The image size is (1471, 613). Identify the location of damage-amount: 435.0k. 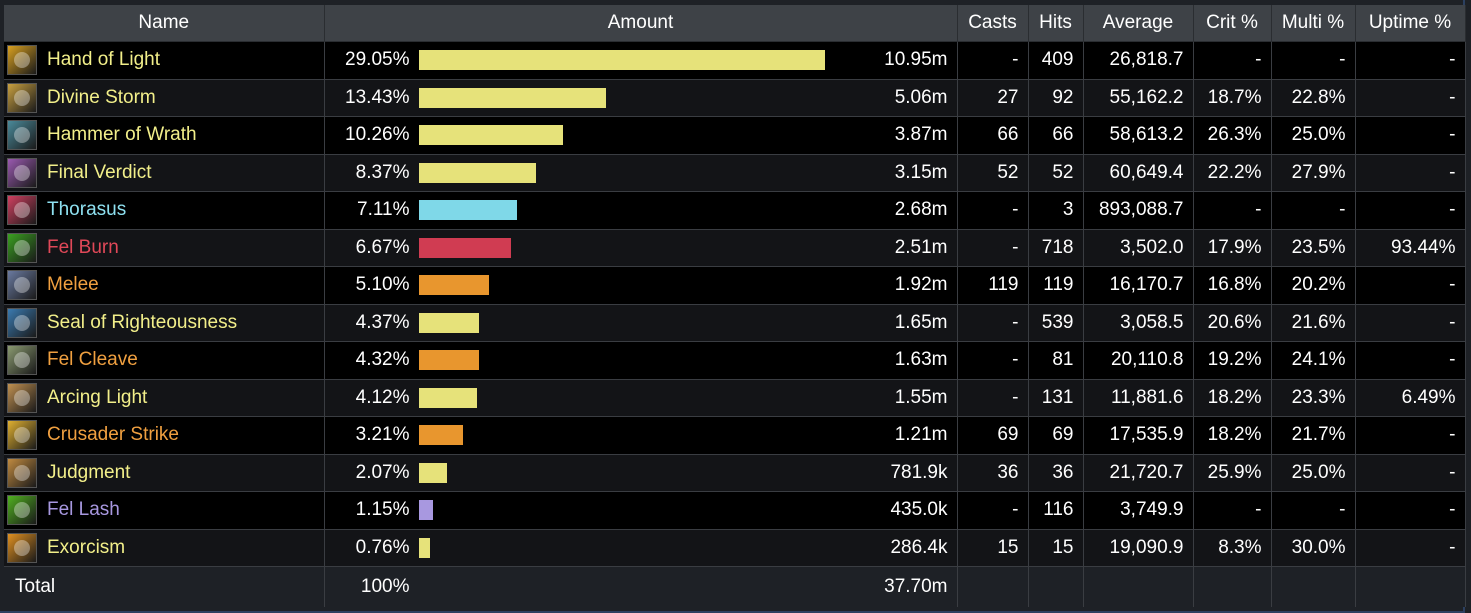
(919, 510).